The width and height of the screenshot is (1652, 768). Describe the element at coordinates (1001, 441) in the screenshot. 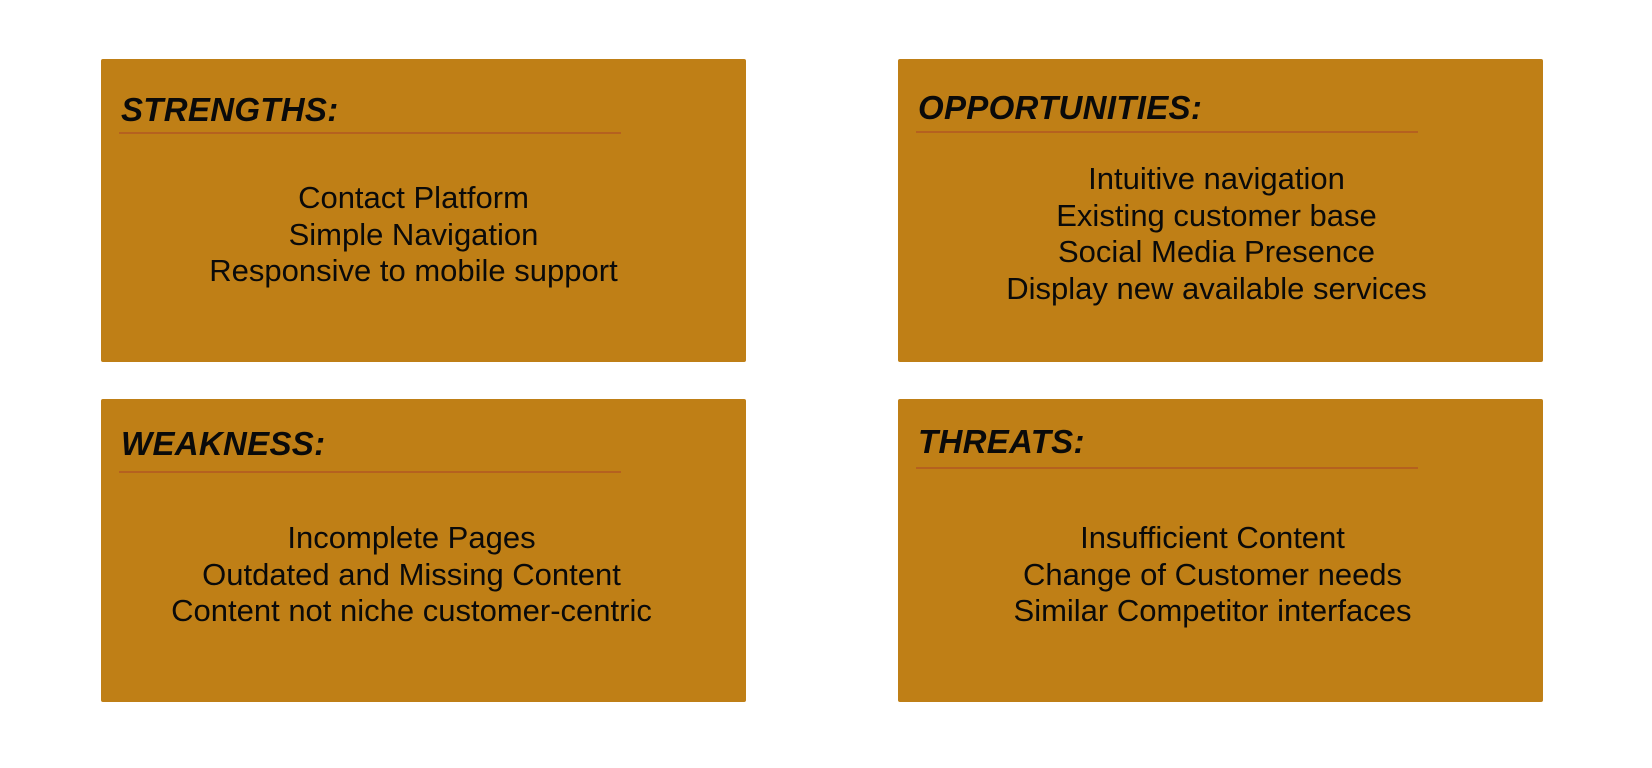

I see `threats-title: THREATS:` at that location.